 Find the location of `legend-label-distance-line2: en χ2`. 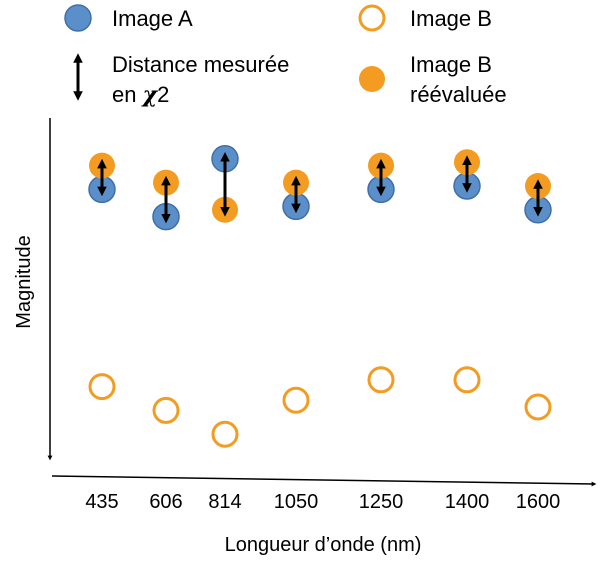

legend-label-distance-line2: en χ2 is located at coordinates (140, 95).